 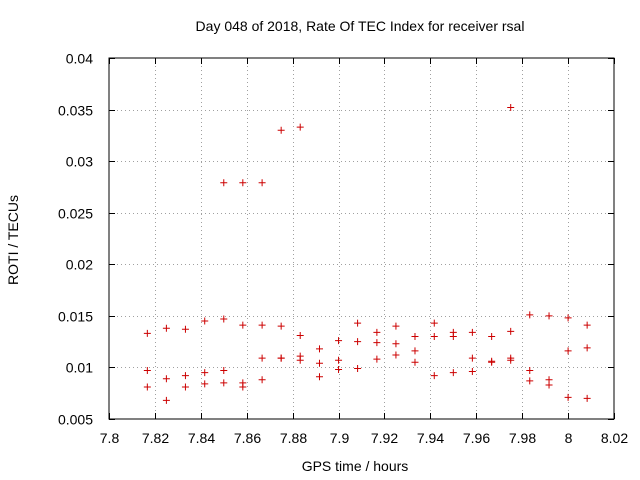 I want to click on y-tick-labels: 0.005 0.01 0.015 0.02 0.025 0.03 0.035 0.04, so click(x=75, y=239).